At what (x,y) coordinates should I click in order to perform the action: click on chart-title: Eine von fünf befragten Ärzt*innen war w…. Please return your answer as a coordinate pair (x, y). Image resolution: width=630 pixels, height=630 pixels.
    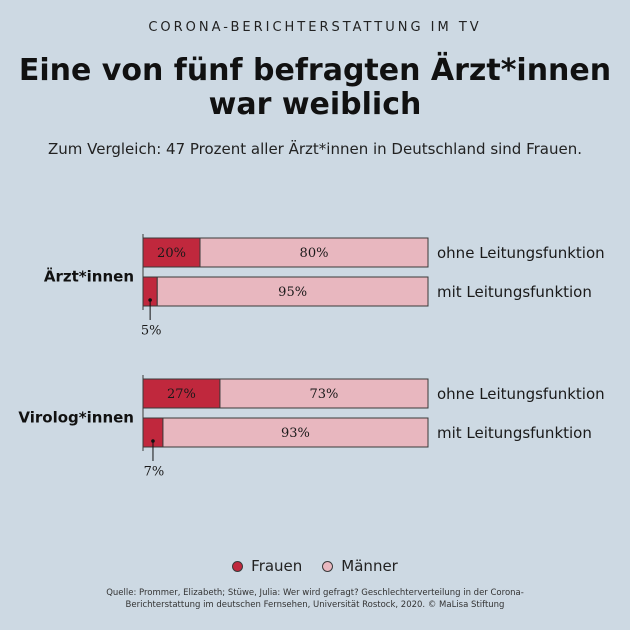
    Looking at the image, I should click on (315, 88).